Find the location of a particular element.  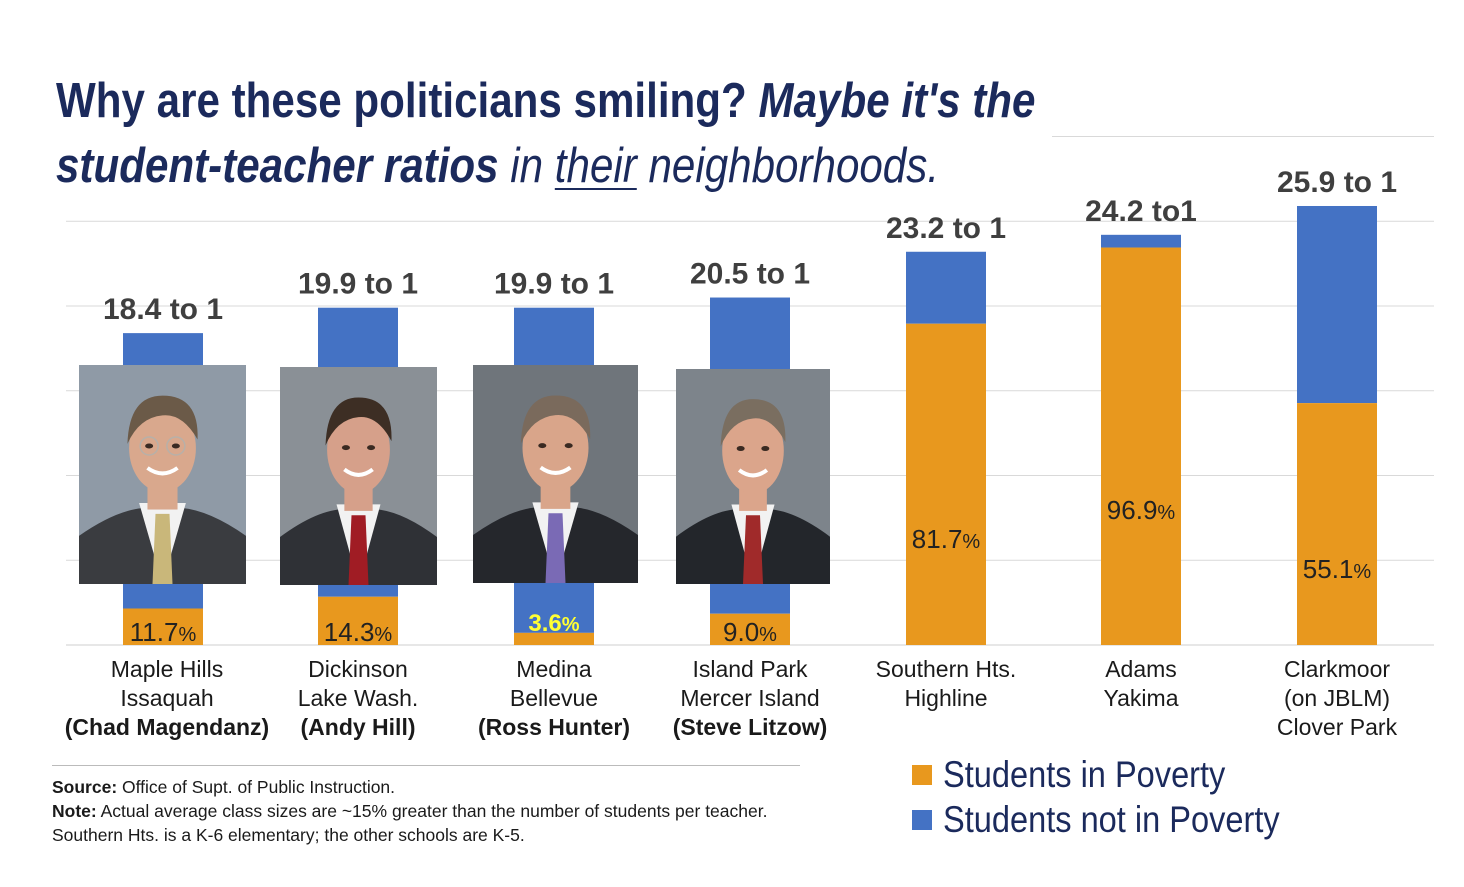

title-in: in is located at coordinates (526, 166).